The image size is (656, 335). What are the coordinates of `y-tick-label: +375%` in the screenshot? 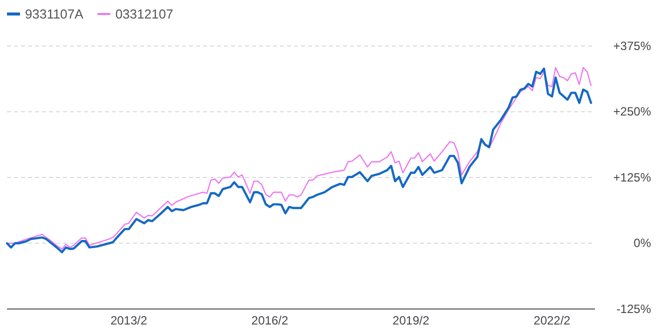 It's located at (632, 45).